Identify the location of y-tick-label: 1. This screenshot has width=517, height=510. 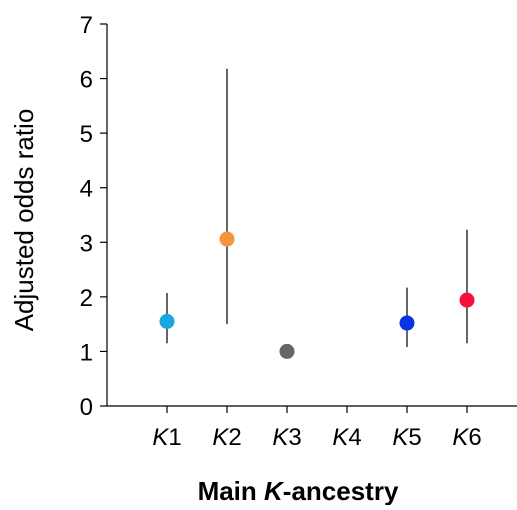
(86, 352).